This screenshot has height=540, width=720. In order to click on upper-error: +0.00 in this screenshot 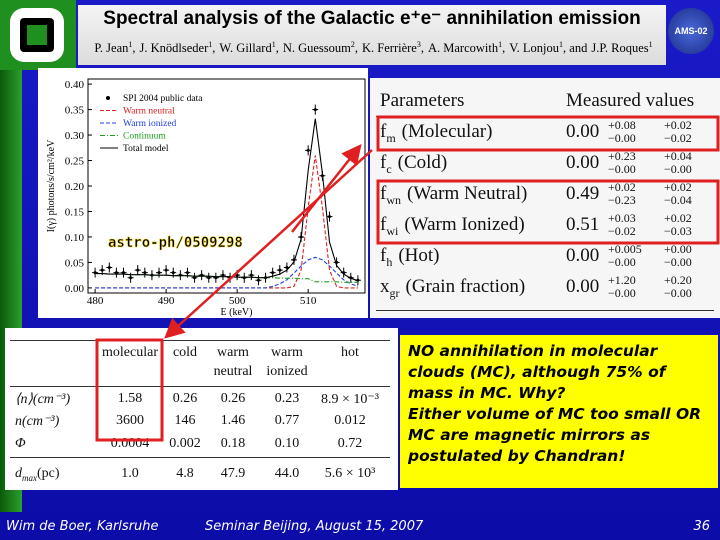, I will do `click(678, 249)`.